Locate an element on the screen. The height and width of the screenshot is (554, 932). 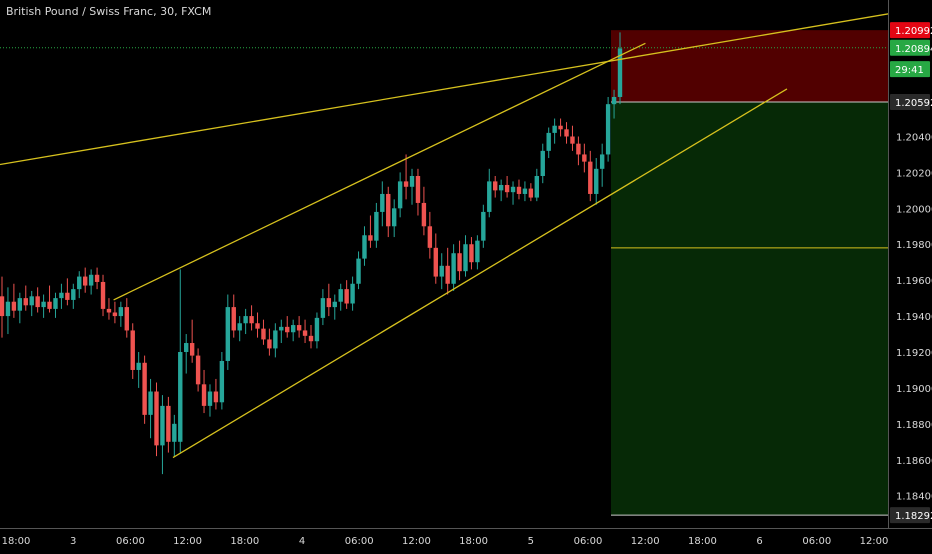
price-tick-label: 1.19200 is located at coordinates (914, 353).